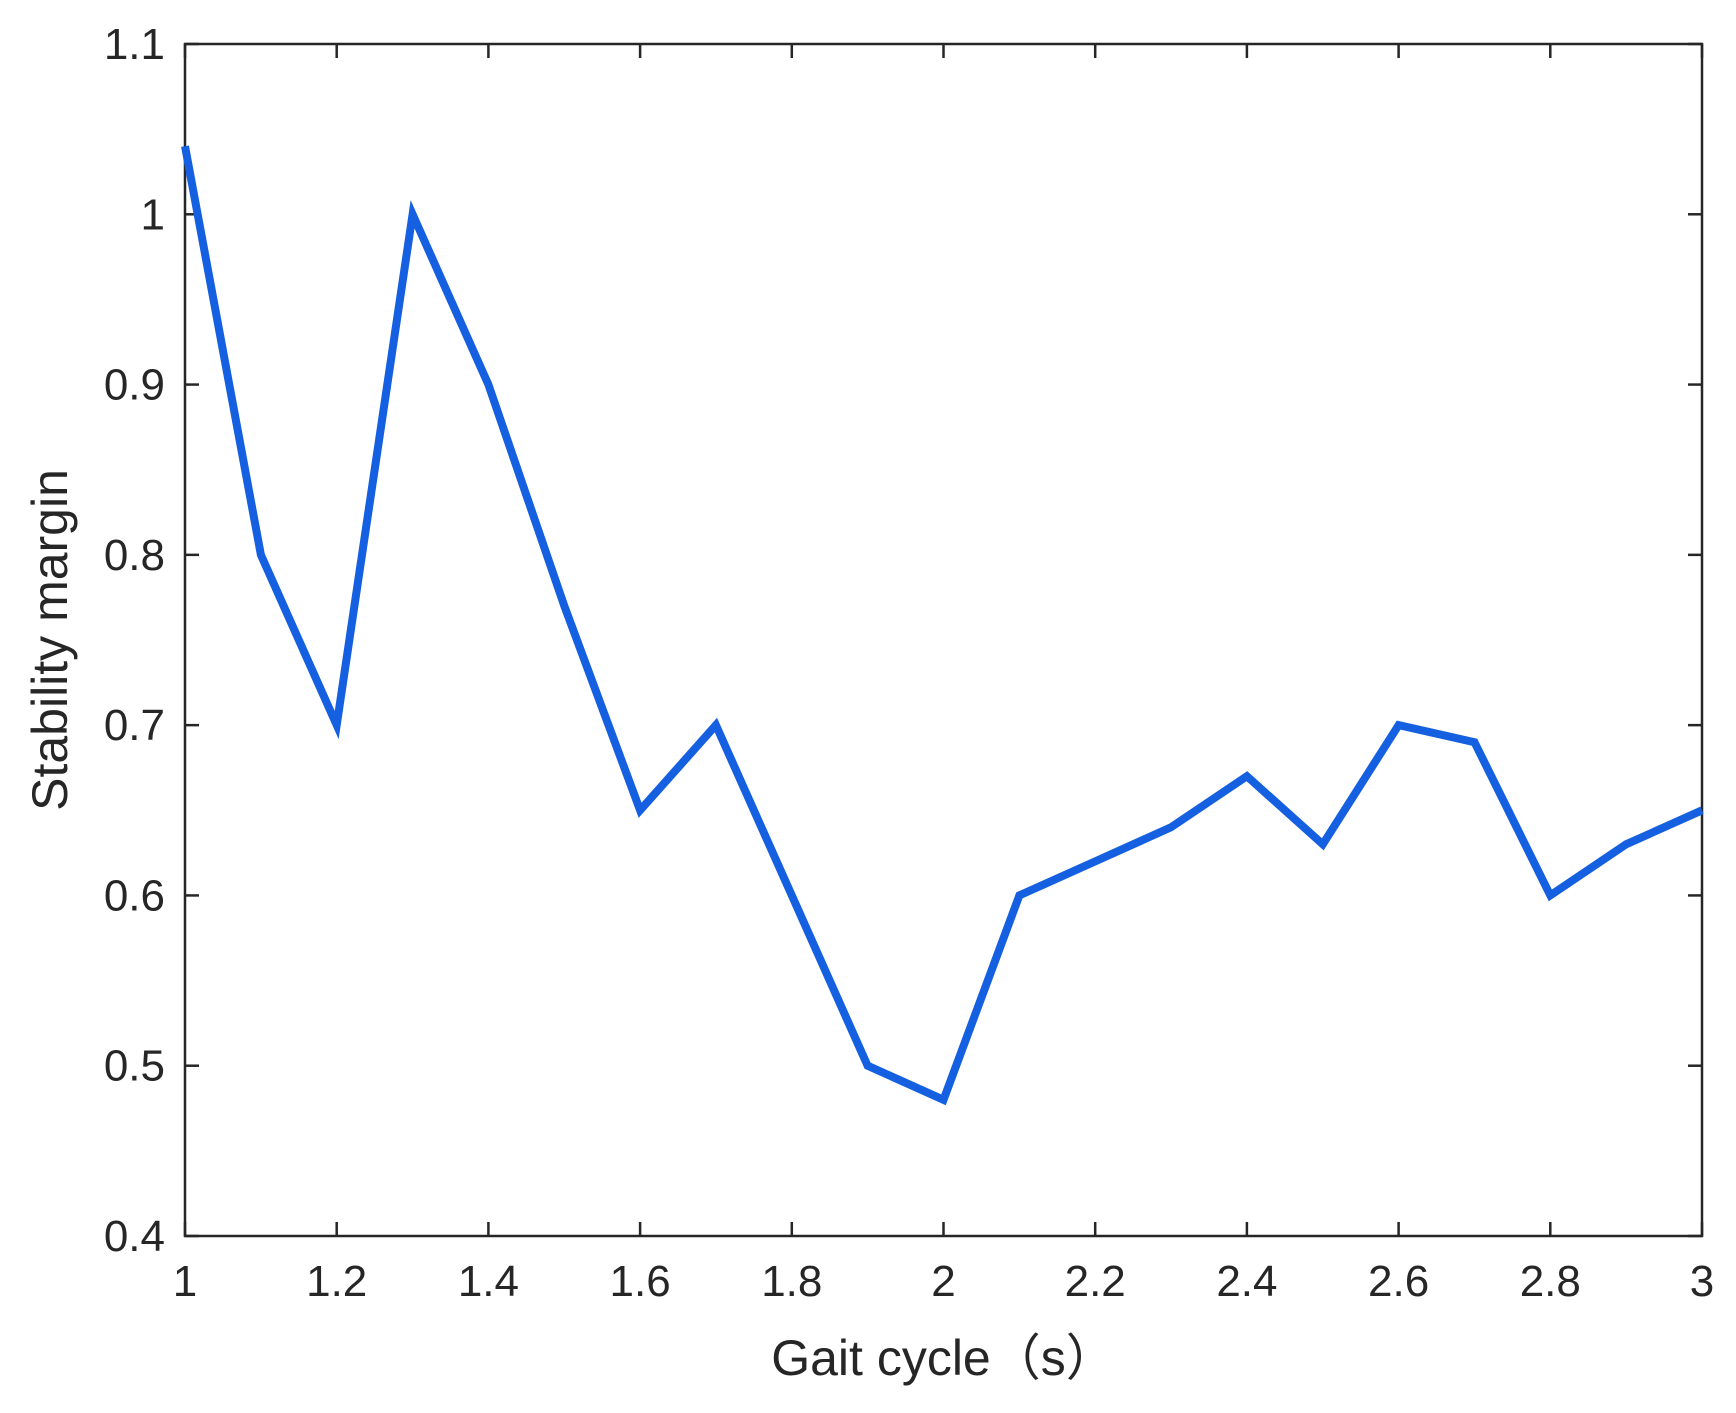 Image resolution: width=1736 pixels, height=1413 pixels. I want to click on y-tick-label: 0.6, so click(134, 895).